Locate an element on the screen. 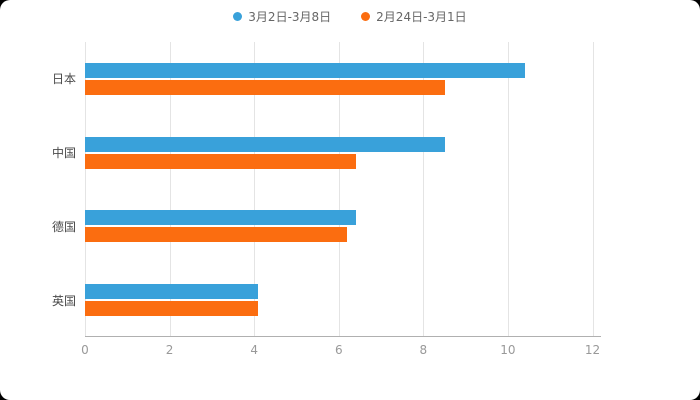 The height and width of the screenshot is (400, 700). legend-label: 3月2日-3月8日 is located at coordinates (290, 17).